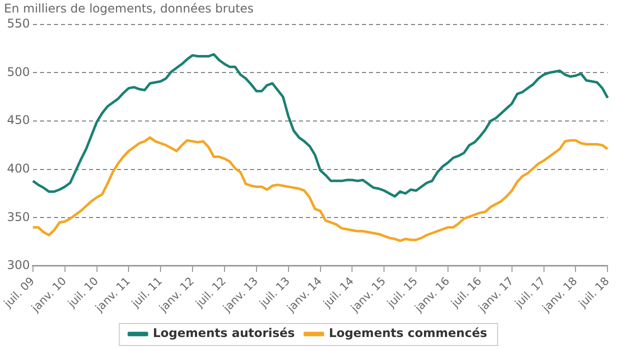 This screenshot has height=350, width=620. Describe the element at coordinates (18, 71) in the screenshot. I see `y-tick-label: 500` at that location.